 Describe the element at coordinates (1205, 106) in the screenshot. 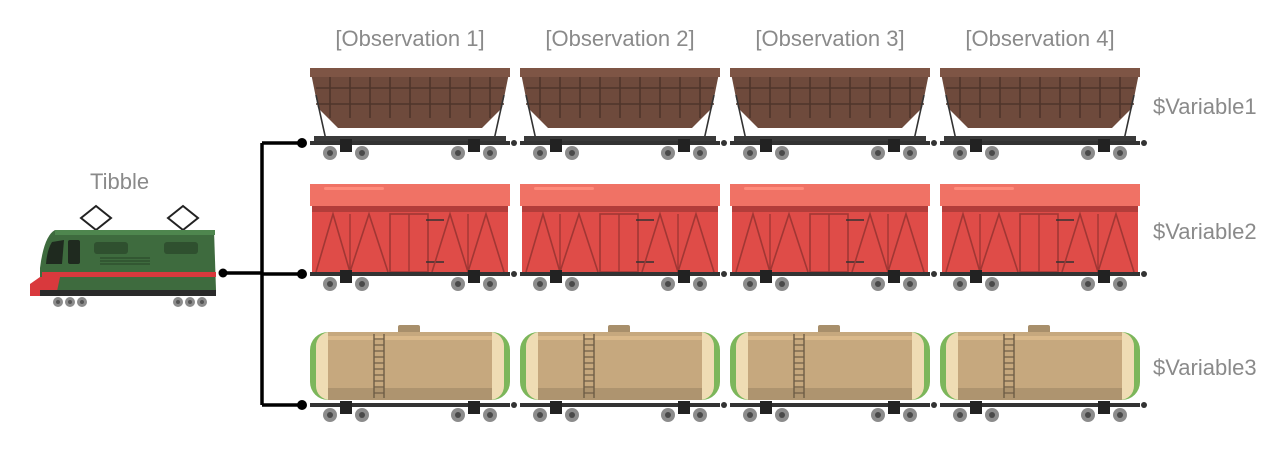

I see `variable-label-1: $Variable1` at that location.